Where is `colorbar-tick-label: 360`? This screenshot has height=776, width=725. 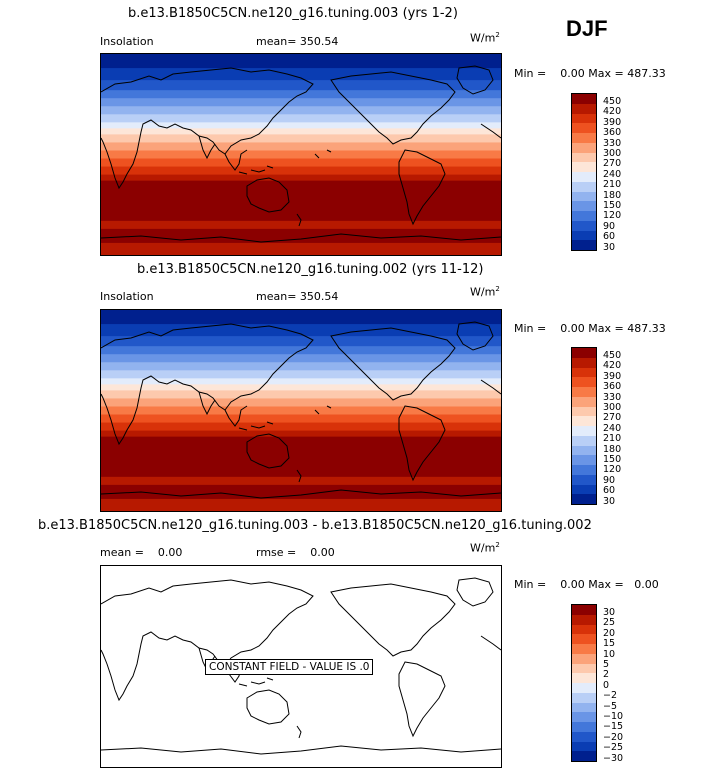
colorbar-tick-label: 360 is located at coordinates (612, 387).